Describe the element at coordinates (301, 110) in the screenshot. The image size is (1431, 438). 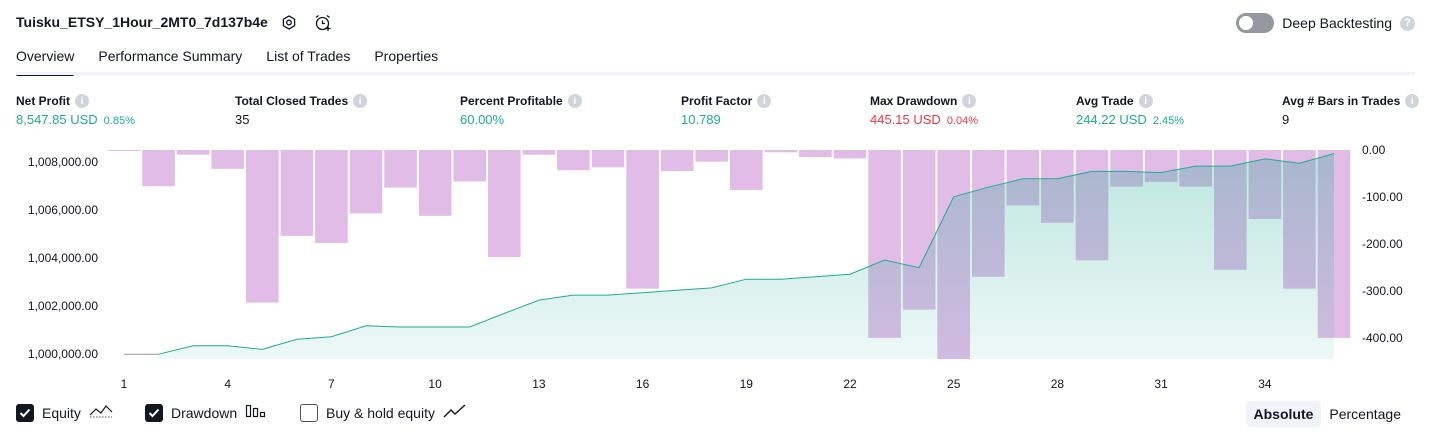
I see `stat-total-closed-trades: Total Closed Trades i 35` at that location.